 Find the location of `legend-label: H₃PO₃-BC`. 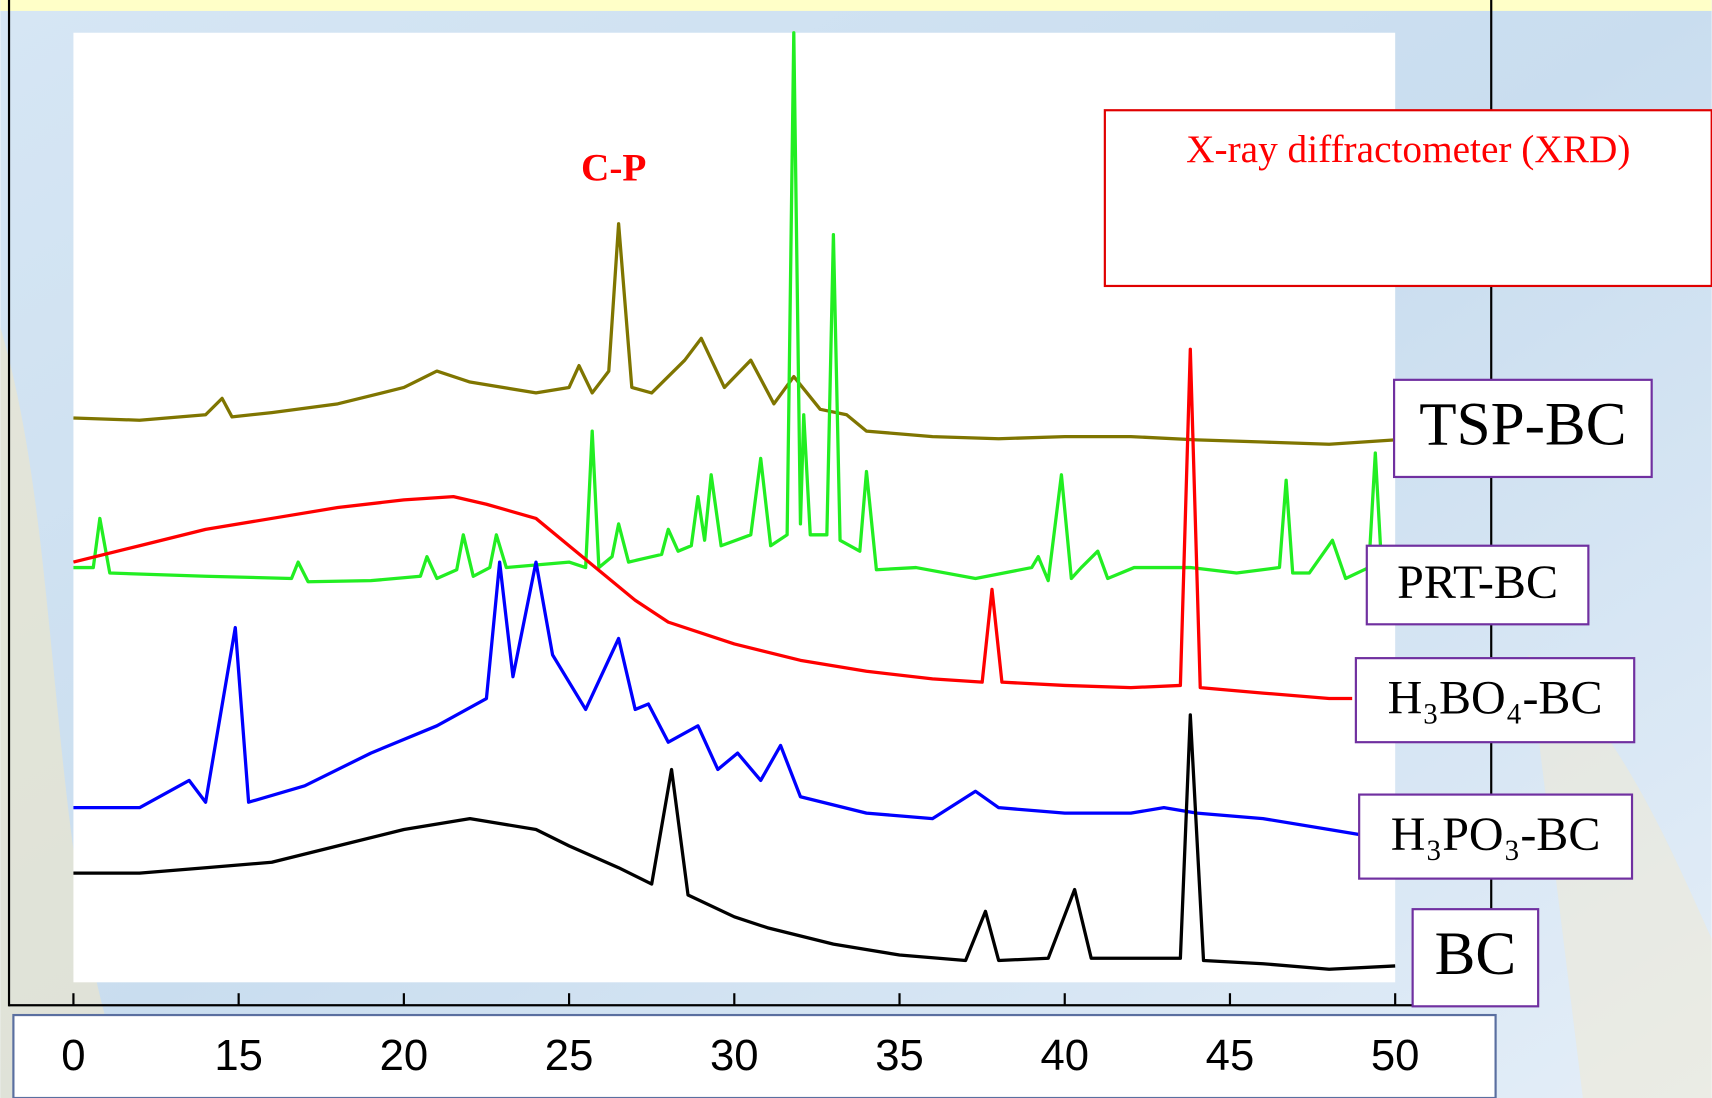

legend-label: H₃PO₃-BC is located at coordinates (1496, 834).